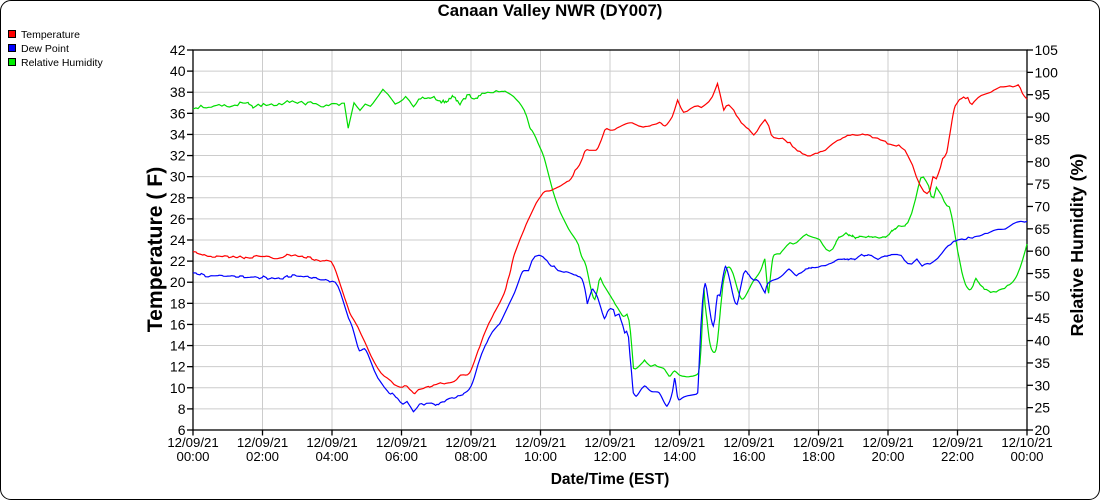  I want to click on svg-text: 14:00, so click(679, 456).